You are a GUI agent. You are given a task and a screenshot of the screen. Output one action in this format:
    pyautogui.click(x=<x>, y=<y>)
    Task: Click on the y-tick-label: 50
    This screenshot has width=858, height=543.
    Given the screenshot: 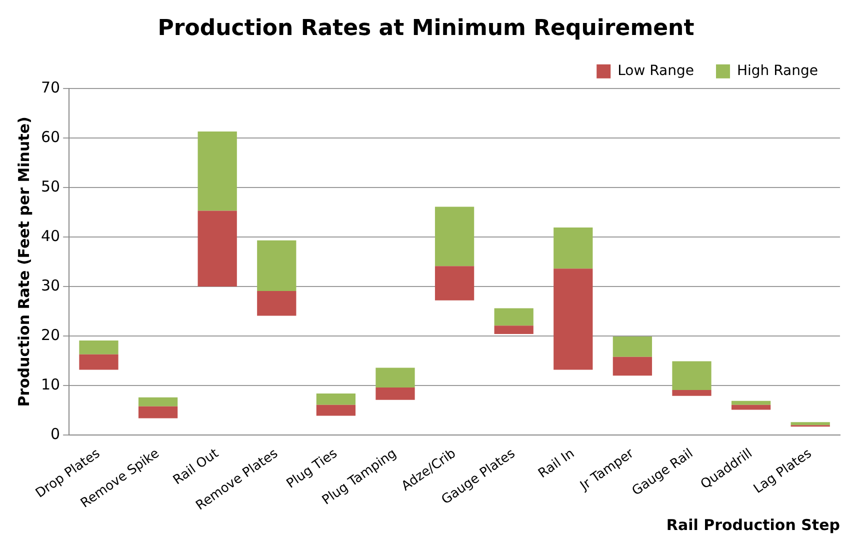 What is the action you would take?
    pyautogui.click(x=50, y=186)
    